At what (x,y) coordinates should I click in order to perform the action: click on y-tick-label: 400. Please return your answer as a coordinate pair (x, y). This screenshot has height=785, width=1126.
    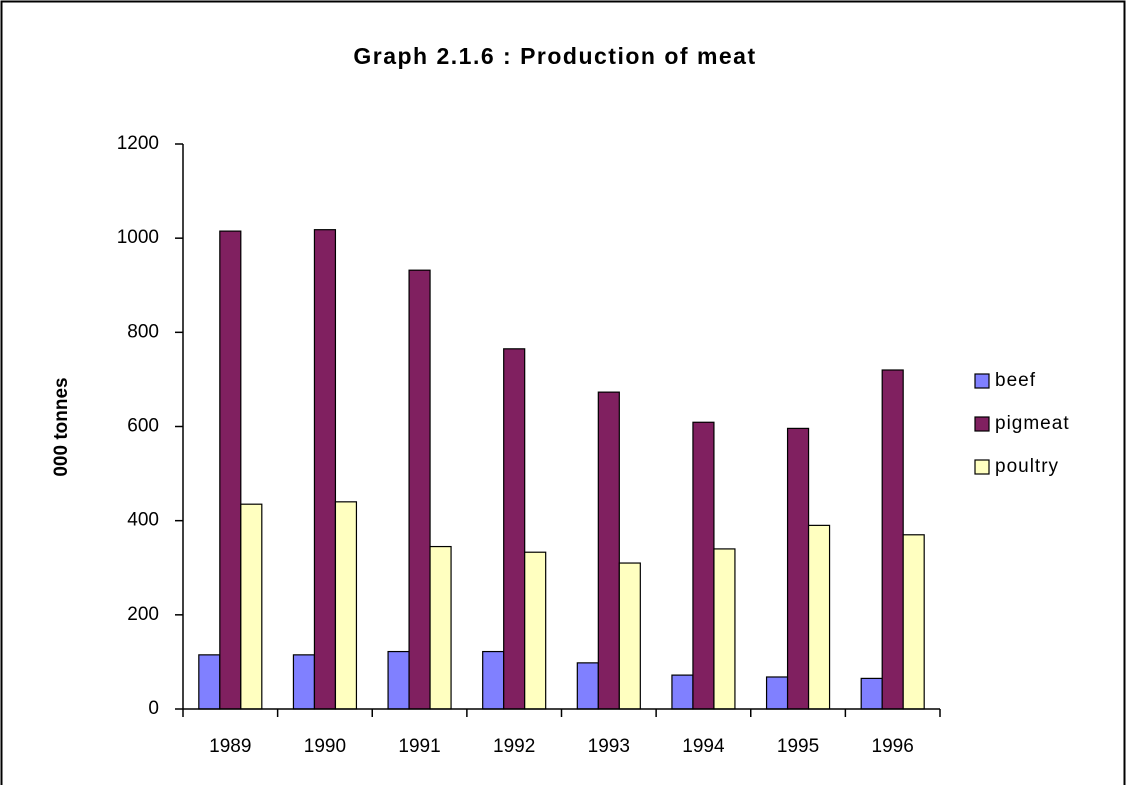
    Looking at the image, I should click on (143, 520).